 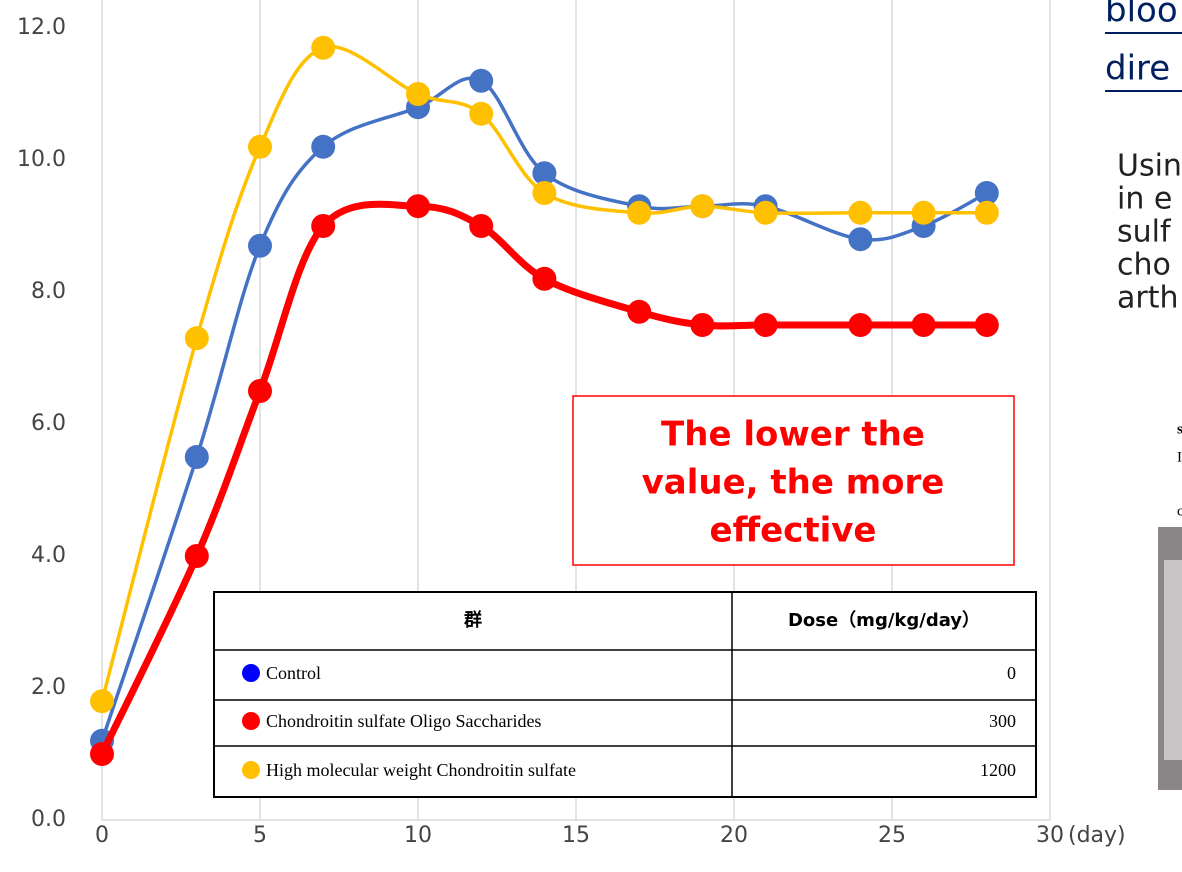 I want to click on y-tick-label: 0.0, so click(x=48, y=819).